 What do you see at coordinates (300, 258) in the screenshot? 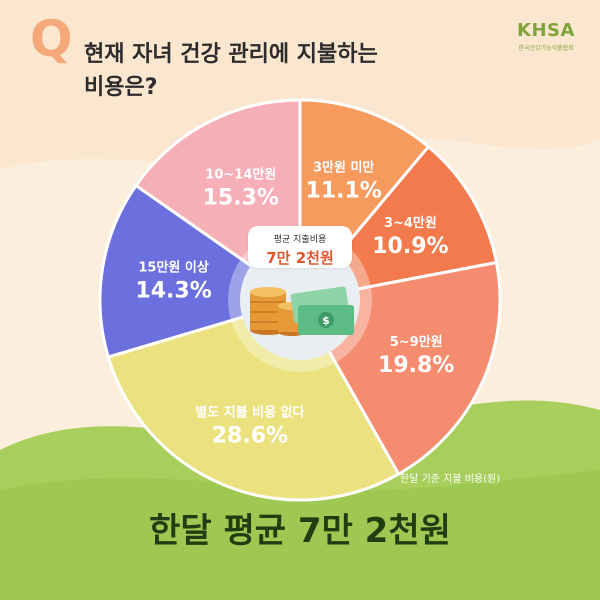
I see `average-cost-value: 7만 2천원` at bounding box center [300, 258].